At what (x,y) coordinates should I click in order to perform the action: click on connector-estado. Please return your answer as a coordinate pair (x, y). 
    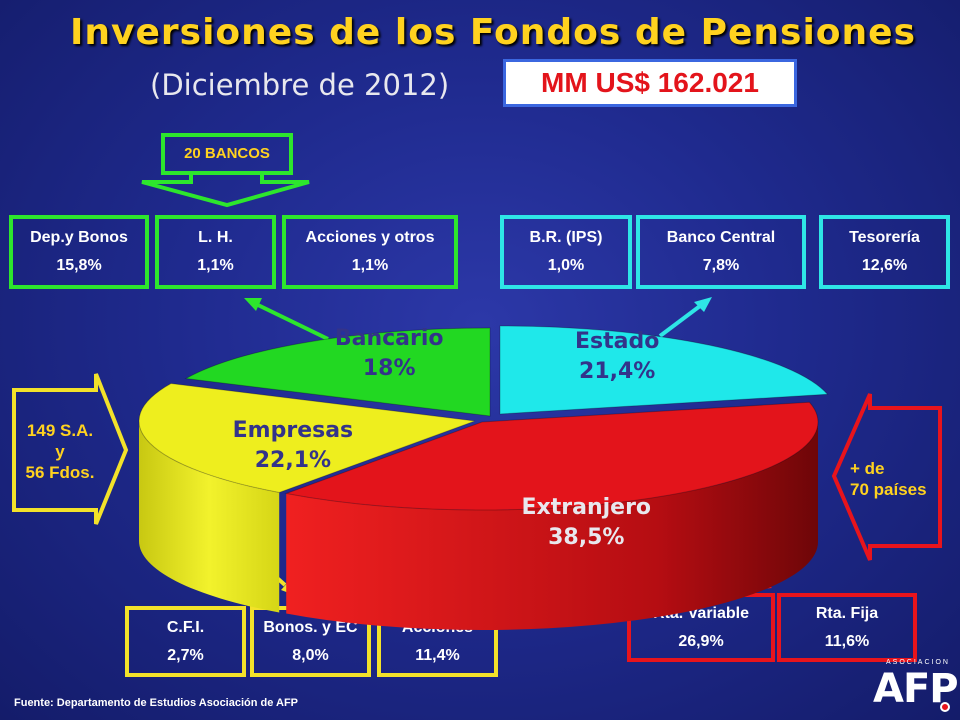
    Looking at the image, I should click on (685, 317).